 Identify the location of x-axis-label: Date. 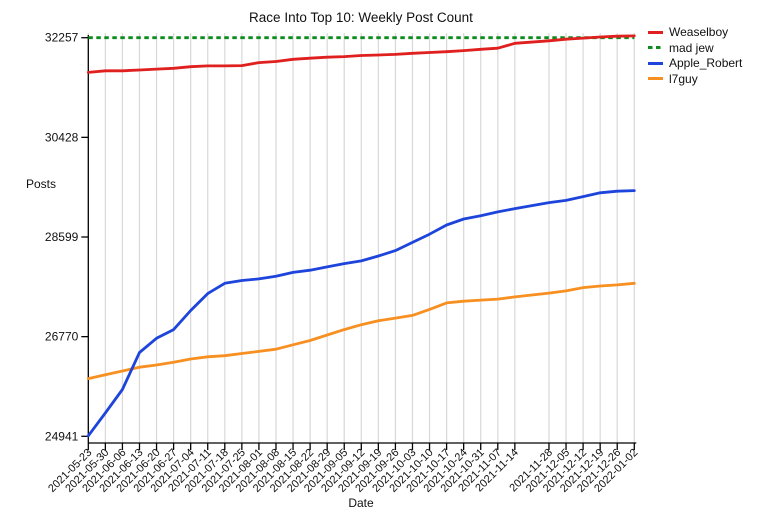
(361, 503).